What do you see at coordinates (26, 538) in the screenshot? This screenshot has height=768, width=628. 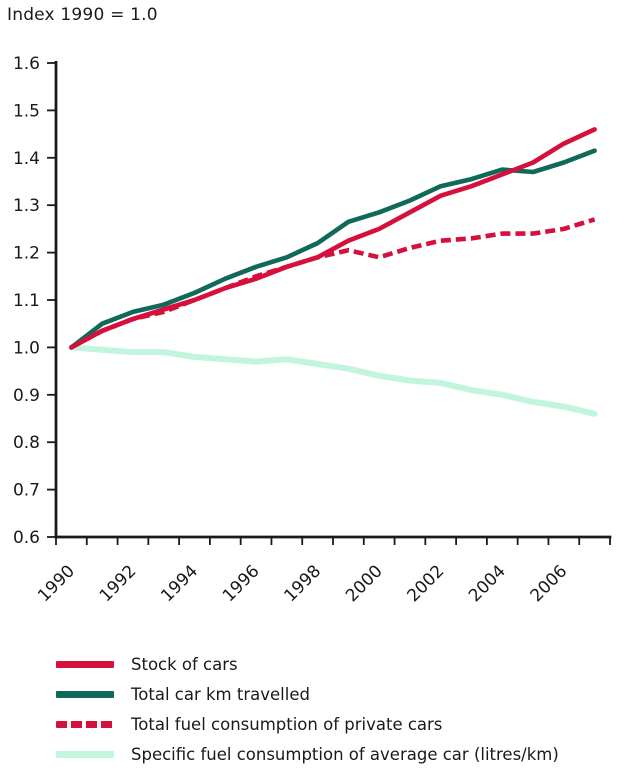 I see `y-tick-label: 0.6` at bounding box center [26, 538].